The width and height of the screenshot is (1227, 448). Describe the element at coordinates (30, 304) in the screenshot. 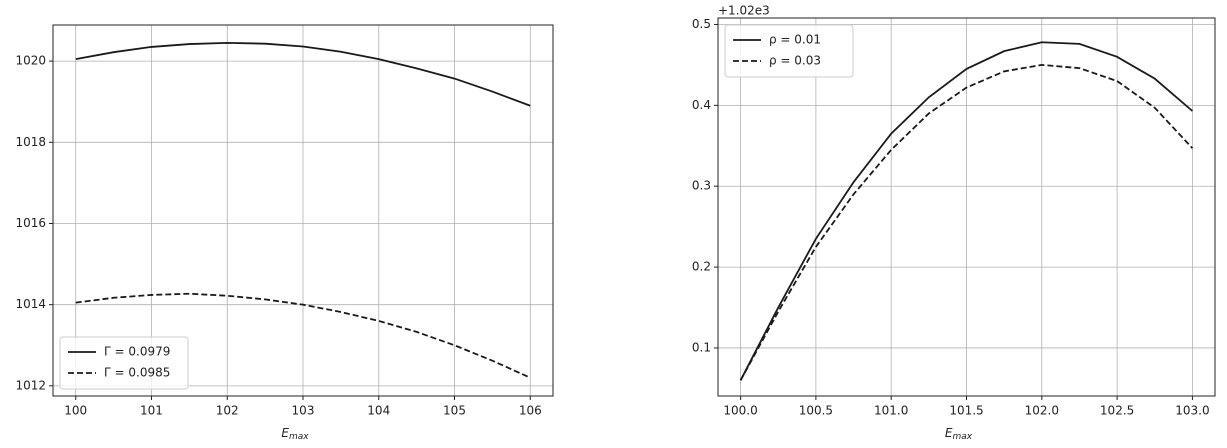

I see `y-tick-label: 1014` at that location.